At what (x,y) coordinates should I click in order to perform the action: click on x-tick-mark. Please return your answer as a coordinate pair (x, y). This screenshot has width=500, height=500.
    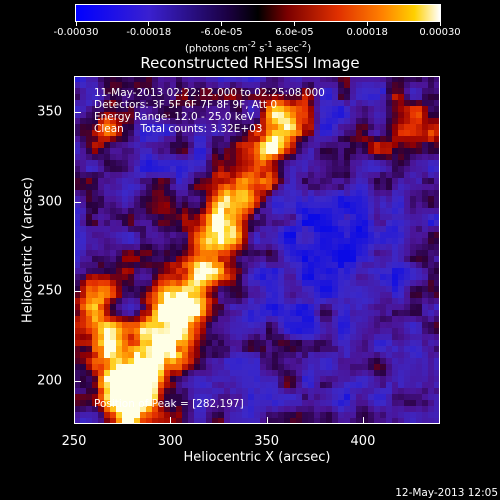
    Looking at the image, I should click on (363, 420).